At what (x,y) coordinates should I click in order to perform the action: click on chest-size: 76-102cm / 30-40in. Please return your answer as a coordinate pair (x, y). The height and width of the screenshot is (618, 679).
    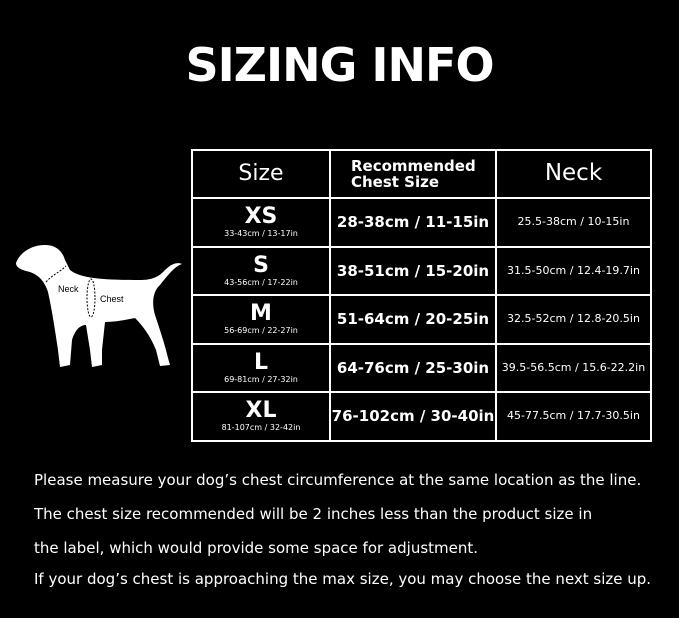
    Looking at the image, I should click on (413, 416).